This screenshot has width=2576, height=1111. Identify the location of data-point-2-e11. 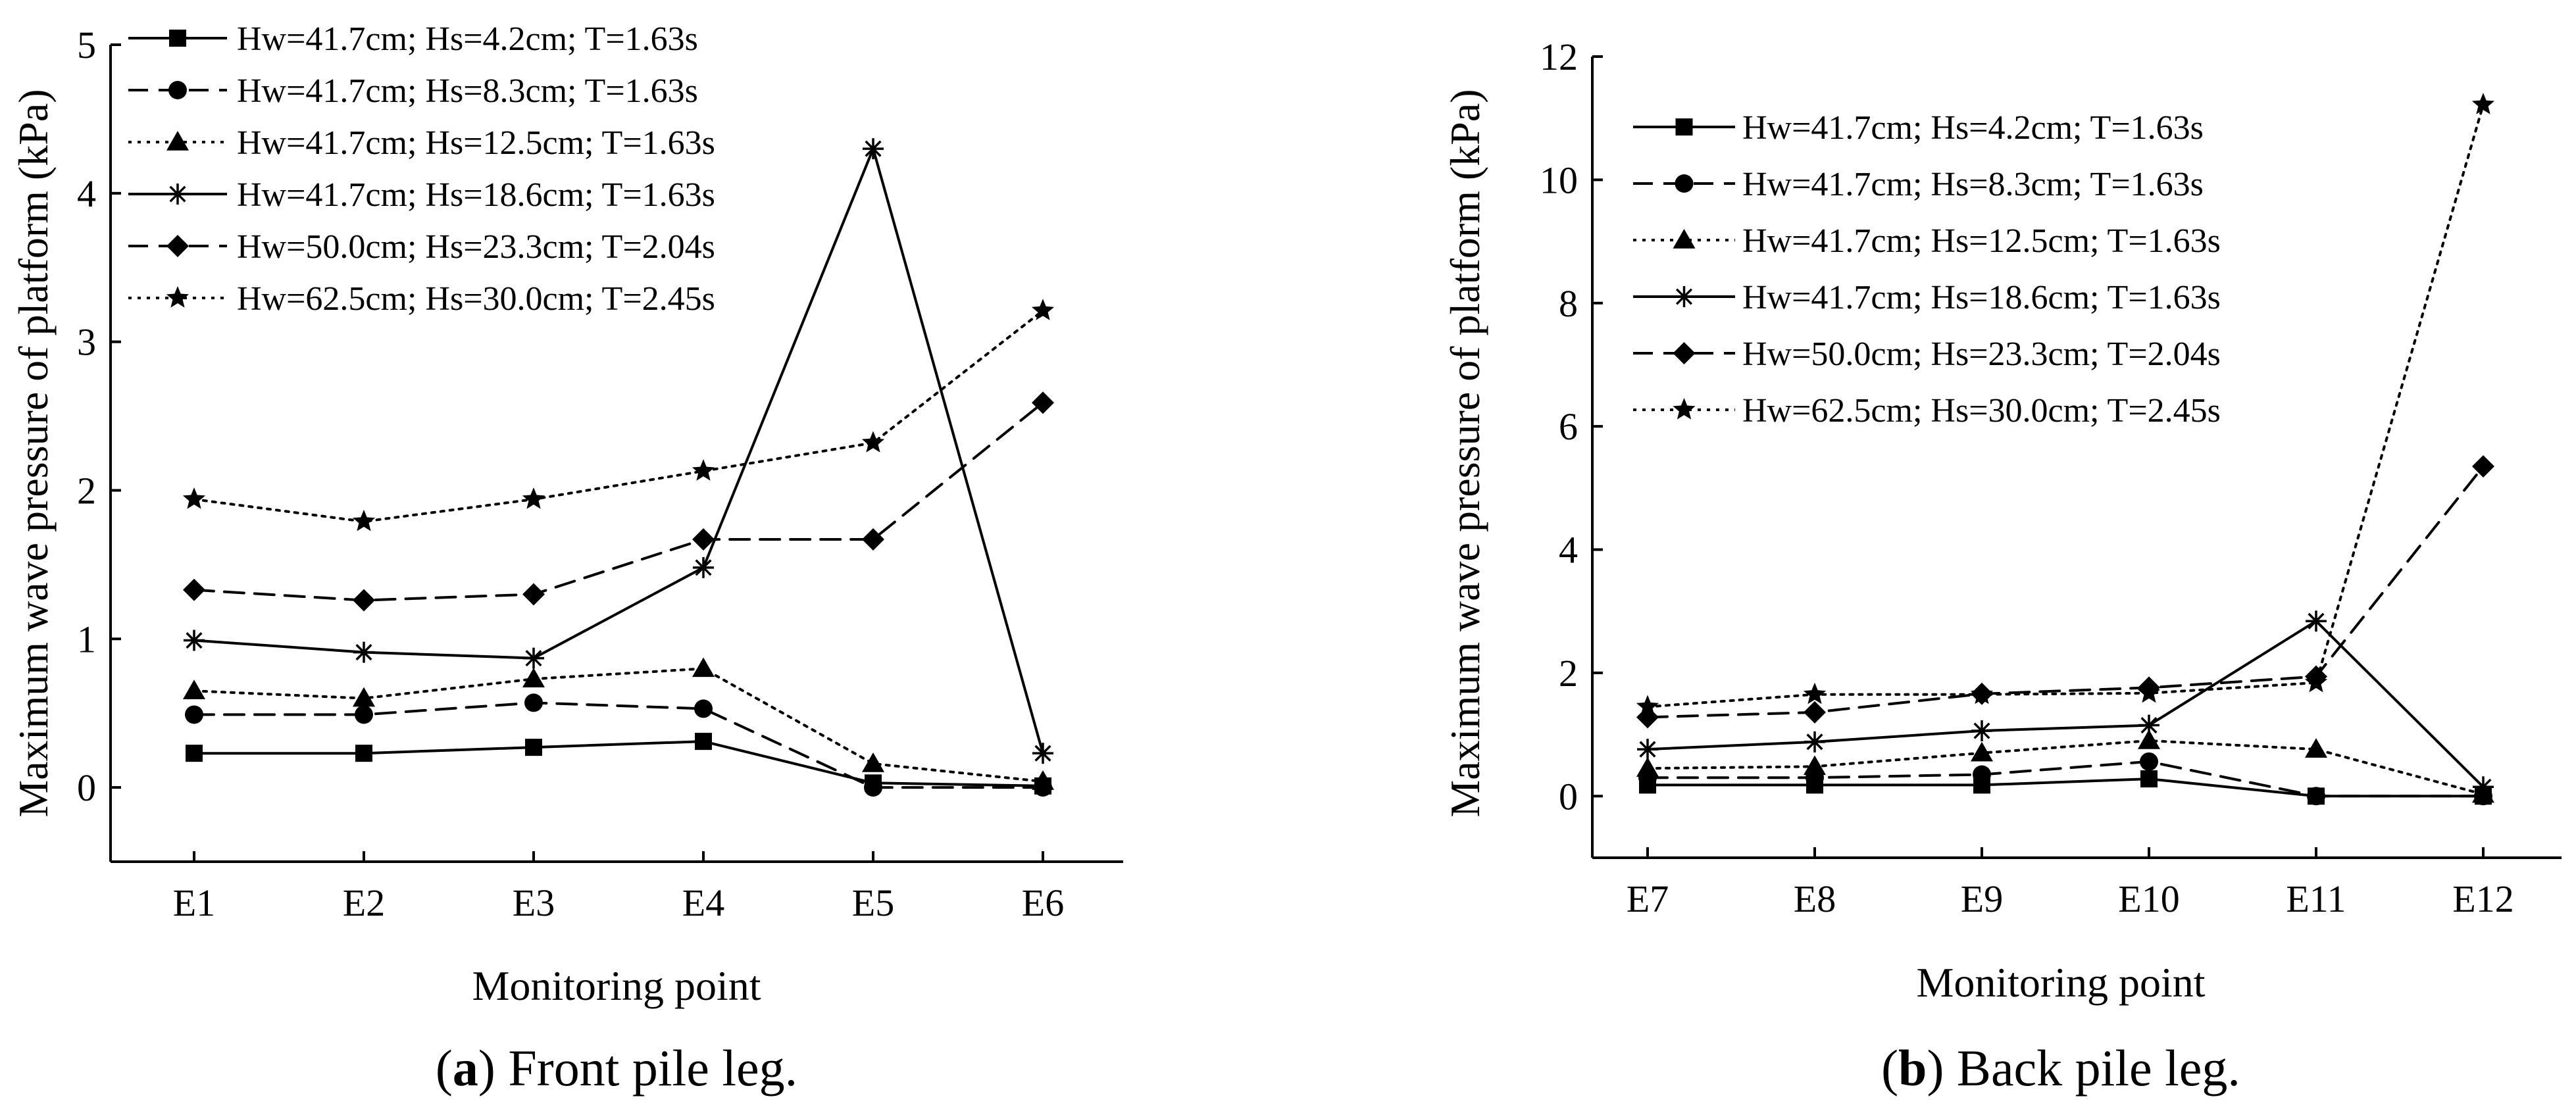
(2316, 796).